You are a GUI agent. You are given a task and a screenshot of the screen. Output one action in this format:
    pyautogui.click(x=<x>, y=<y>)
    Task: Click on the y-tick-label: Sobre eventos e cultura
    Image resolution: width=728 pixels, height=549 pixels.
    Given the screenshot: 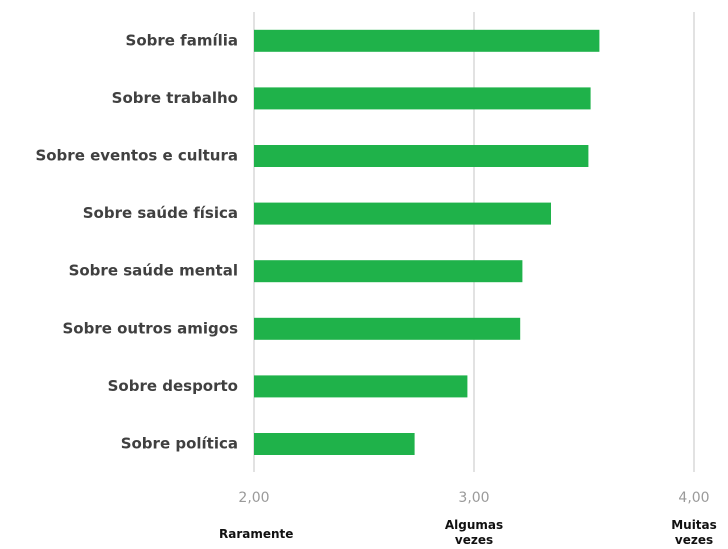 What is the action you would take?
    pyautogui.click(x=136, y=156)
    